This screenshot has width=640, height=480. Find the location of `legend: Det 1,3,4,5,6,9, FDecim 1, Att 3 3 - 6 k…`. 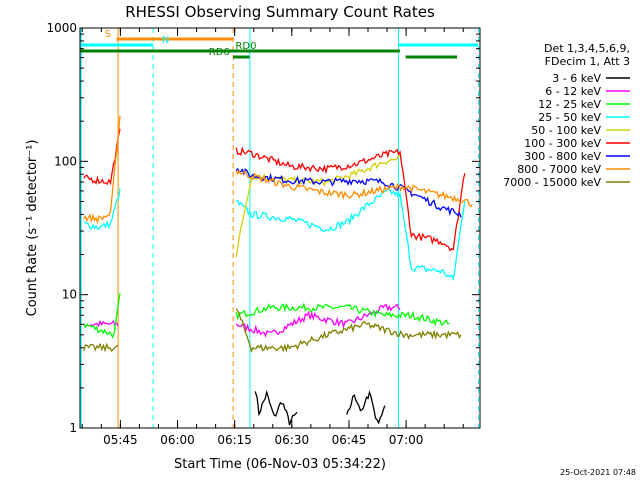

legend: Det 1,3,4,5,6,9, FDecim 1, Att 3 3 - 6 k… is located at coordinates (566, 115).